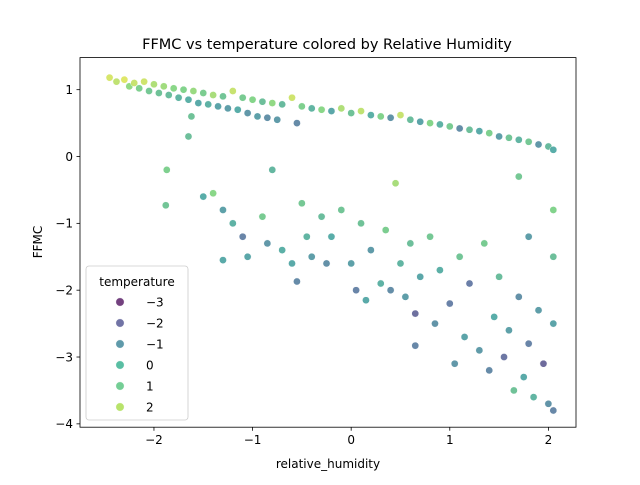 Image resolution: width=640 pixels, height=485 pixels. Describe the element at coordinates (64, 357) in the screenshot. I see `y-tick-label: −3` at that location.